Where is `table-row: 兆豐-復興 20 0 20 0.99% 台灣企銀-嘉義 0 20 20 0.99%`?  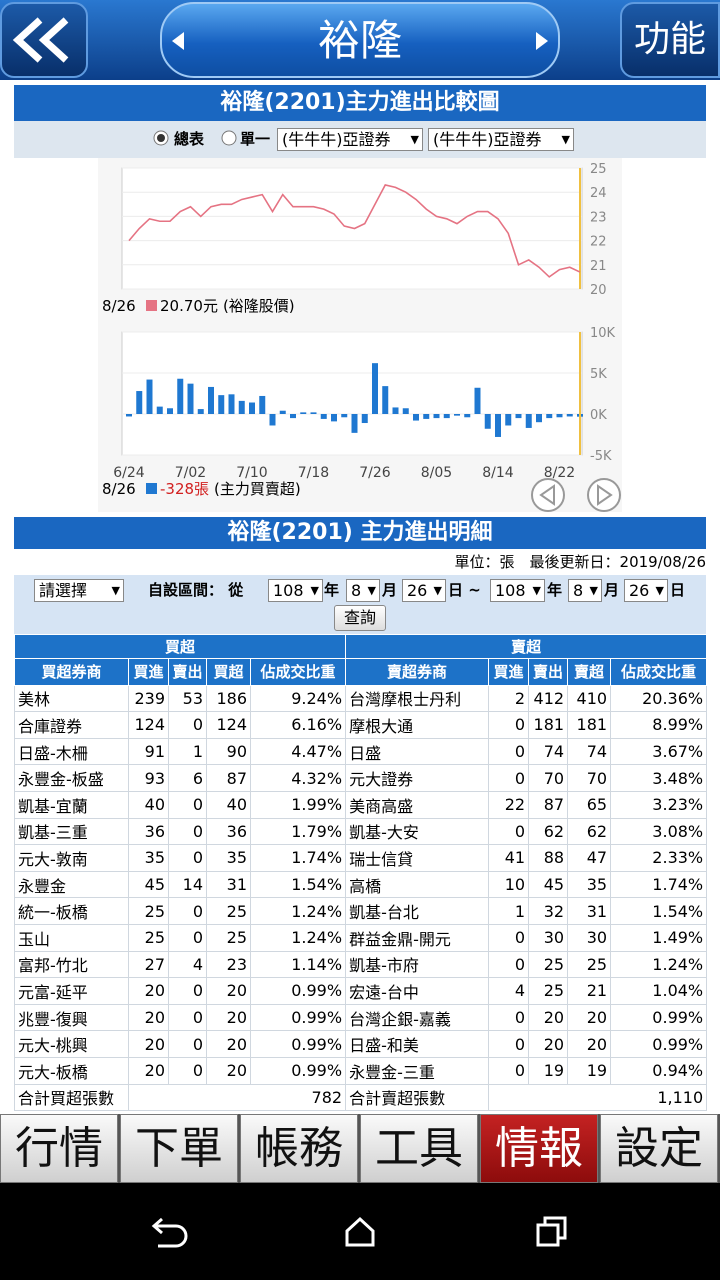
table-row: 兆豐-復興 20 0 20 0.99% 台灣企銀-嘉義 0 20 20 0.99% is located at coordinates (361, 1017).